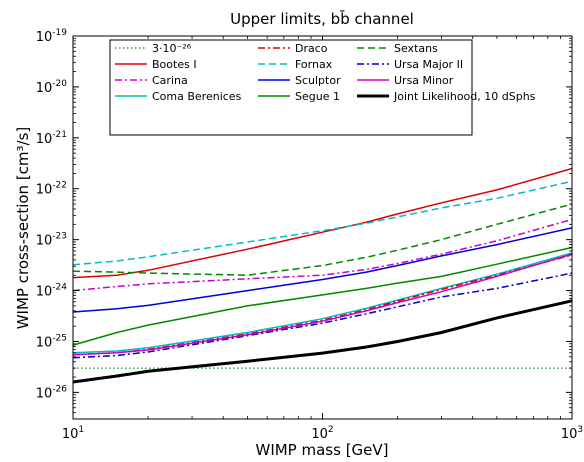  What do you see at coordinates (428, 64) in the screenshot?
I see `legend-label-9: Ursa Major II` at bounding box center [428, 64].